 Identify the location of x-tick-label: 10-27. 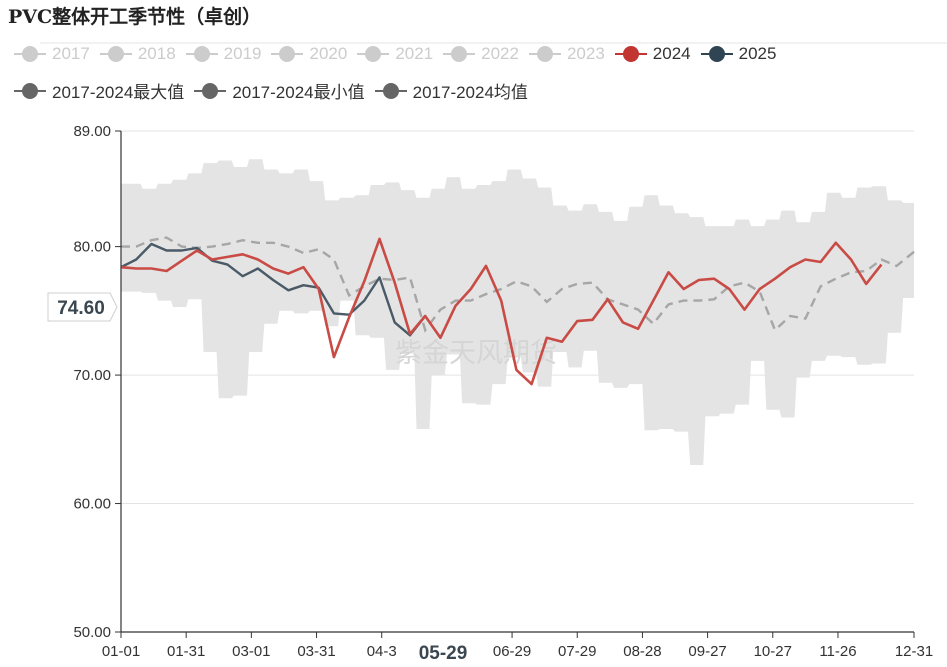
(773, 651).